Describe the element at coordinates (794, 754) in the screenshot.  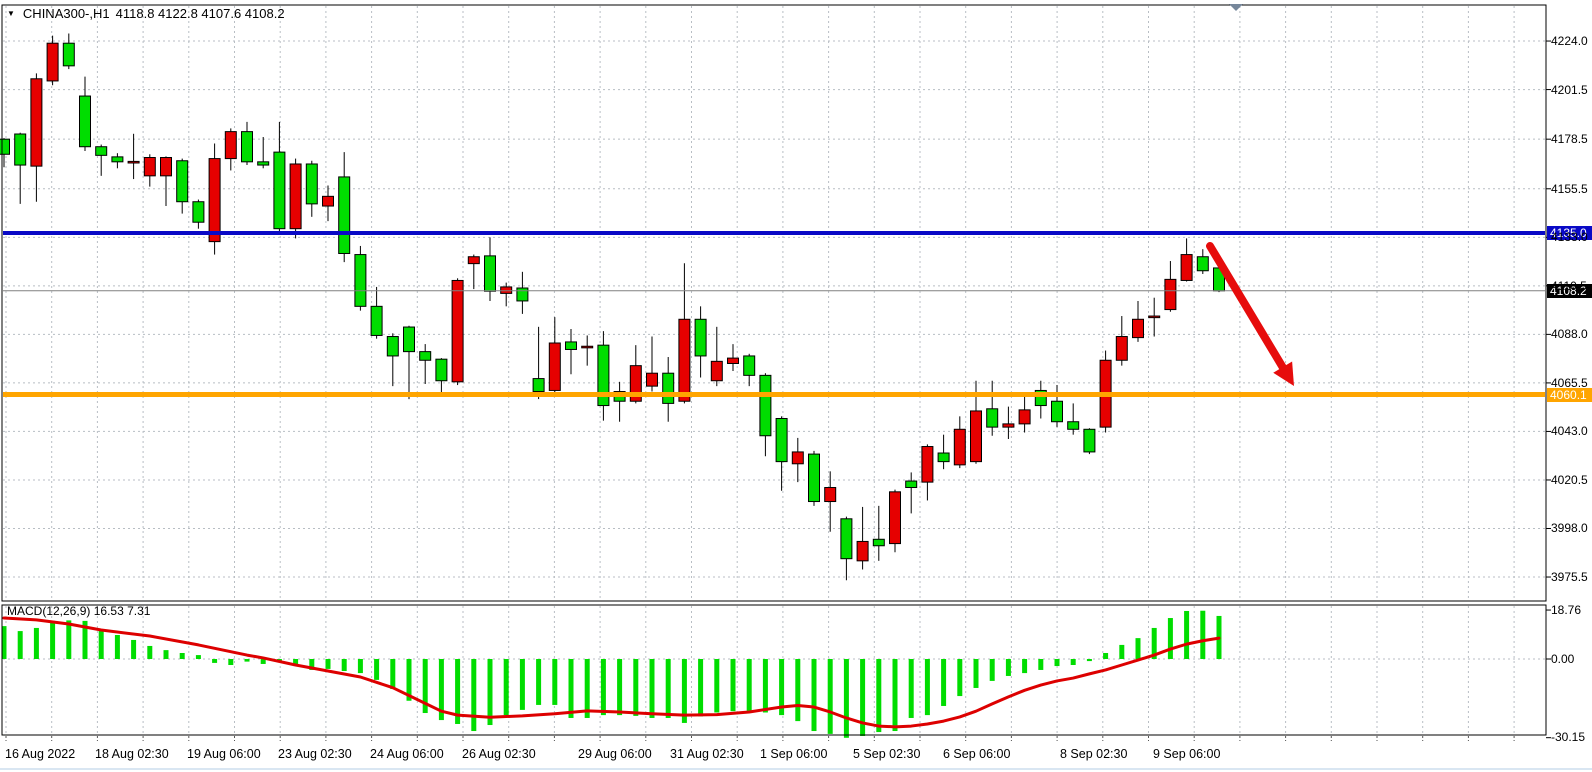
I see `time-axis-label: 1 Sep 06:00` at that location.